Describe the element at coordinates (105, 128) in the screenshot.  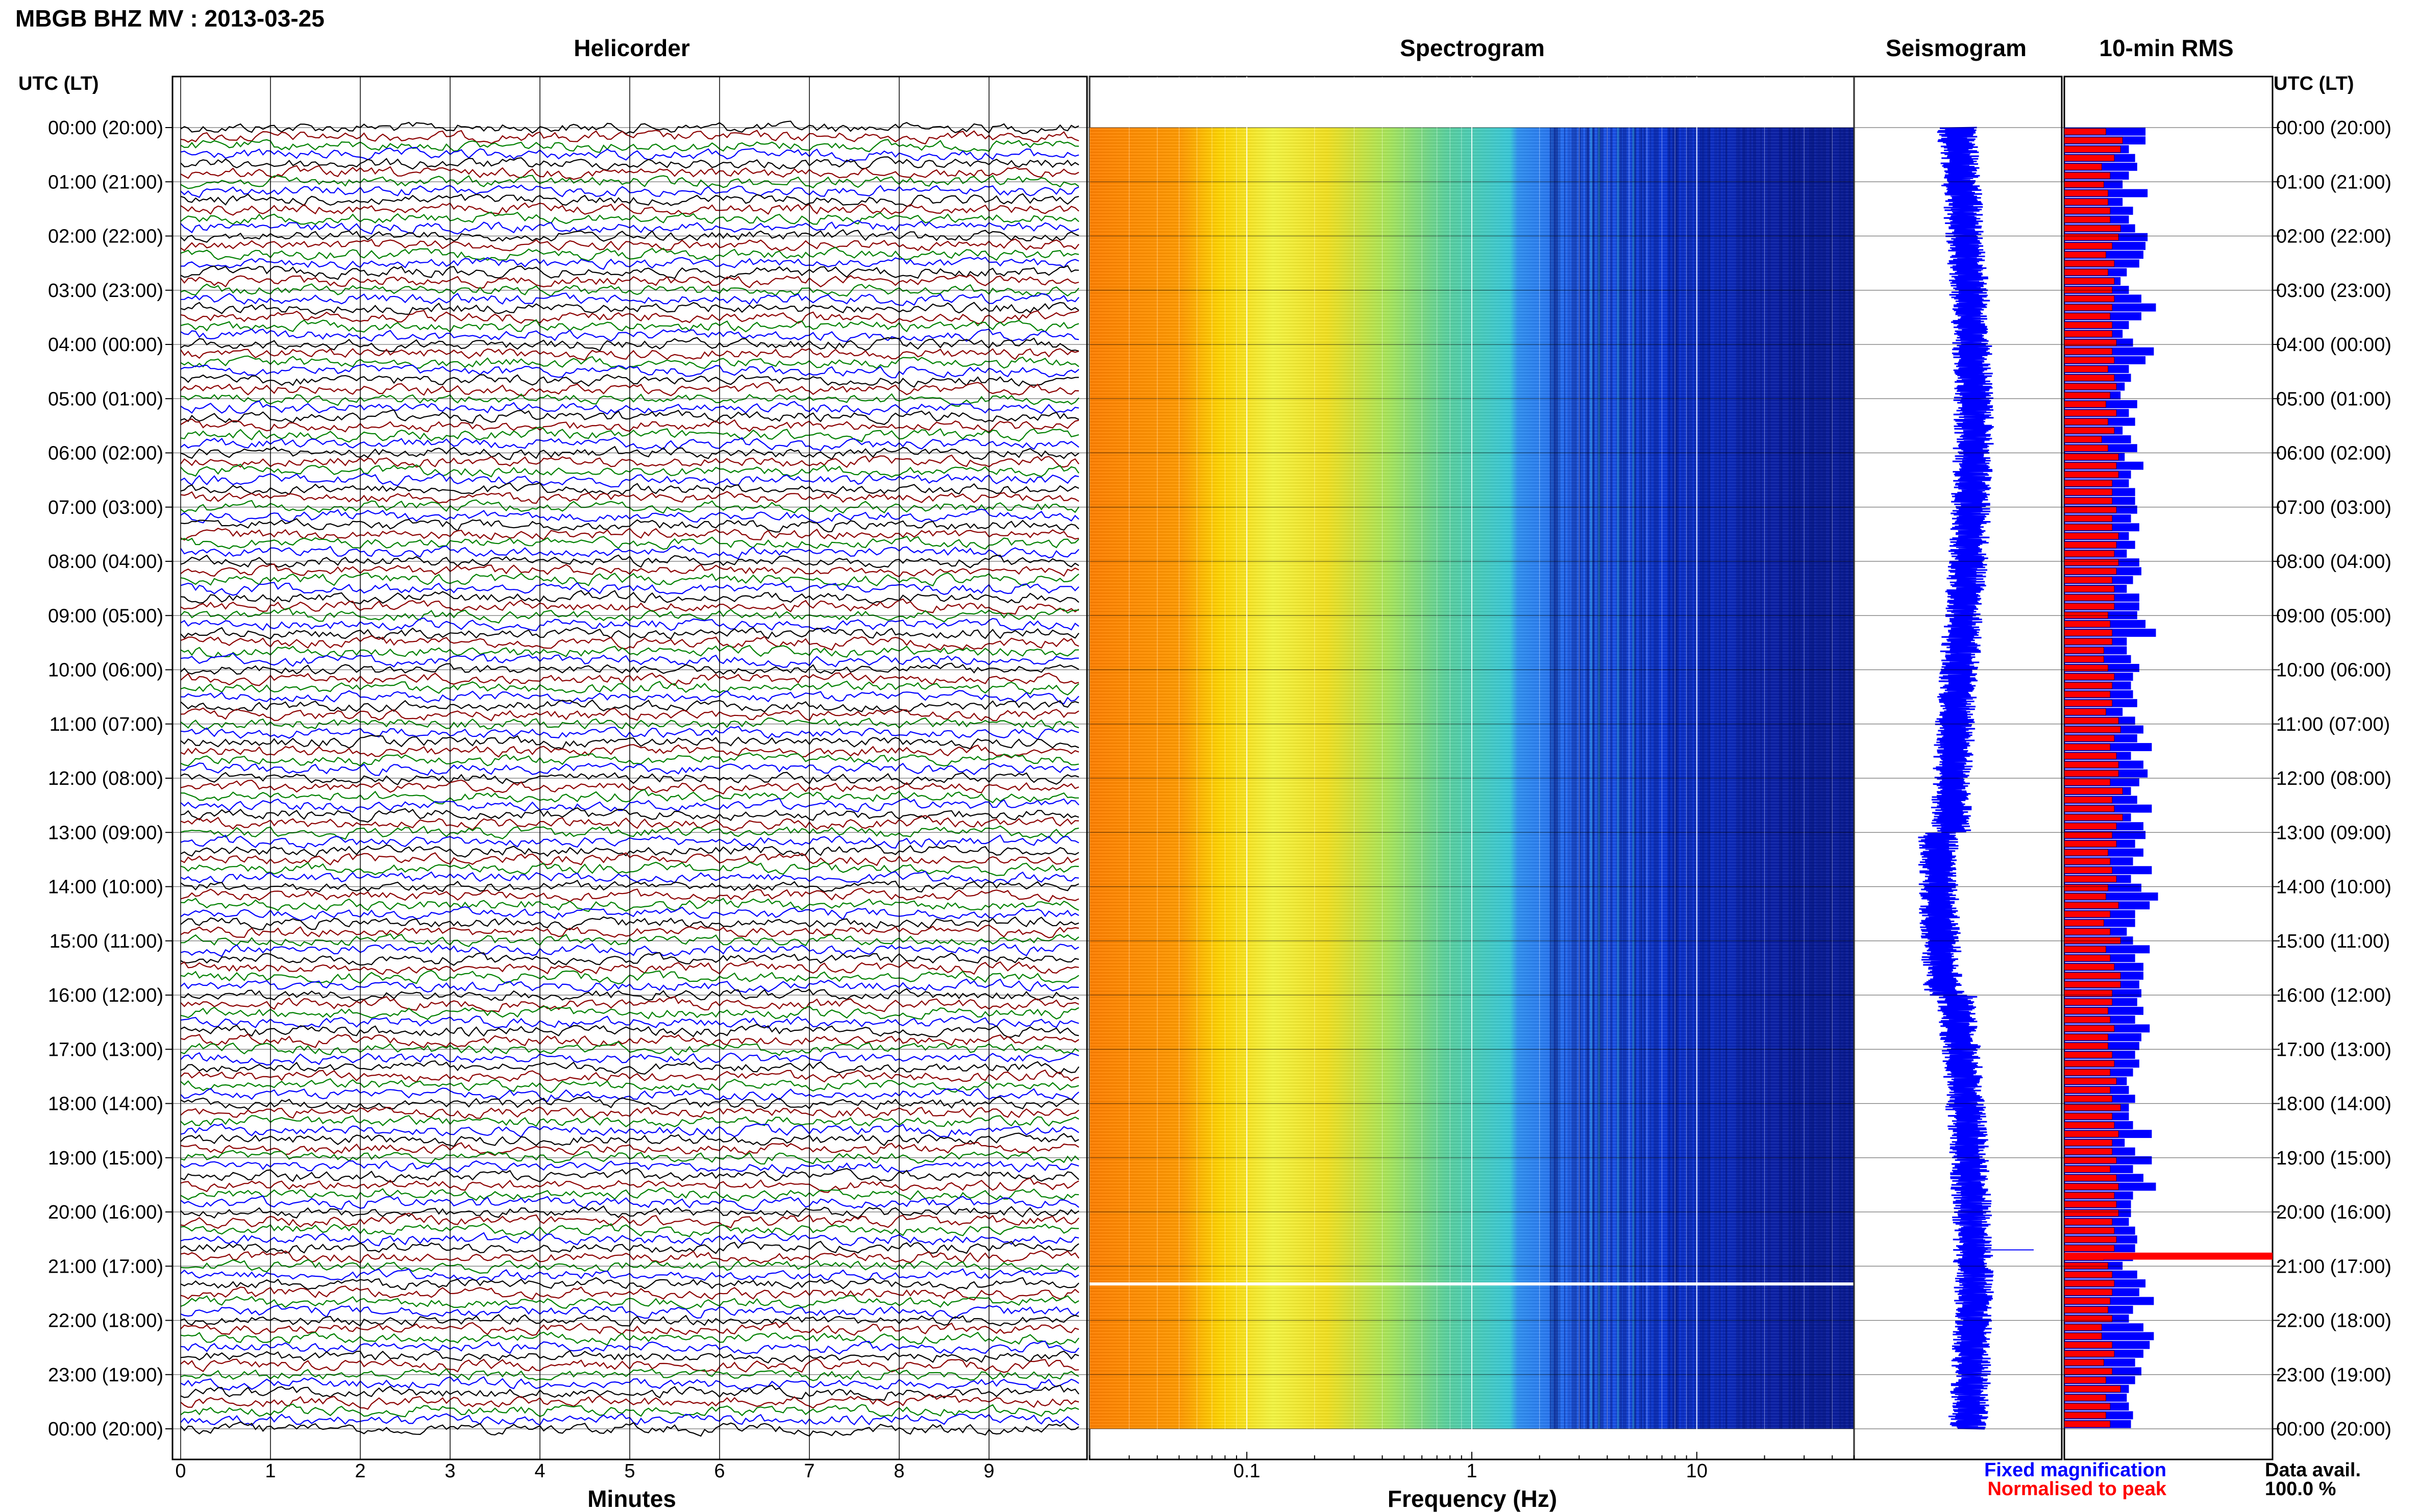
I see `time-label-left: 00:00 (20:00)` at that location.